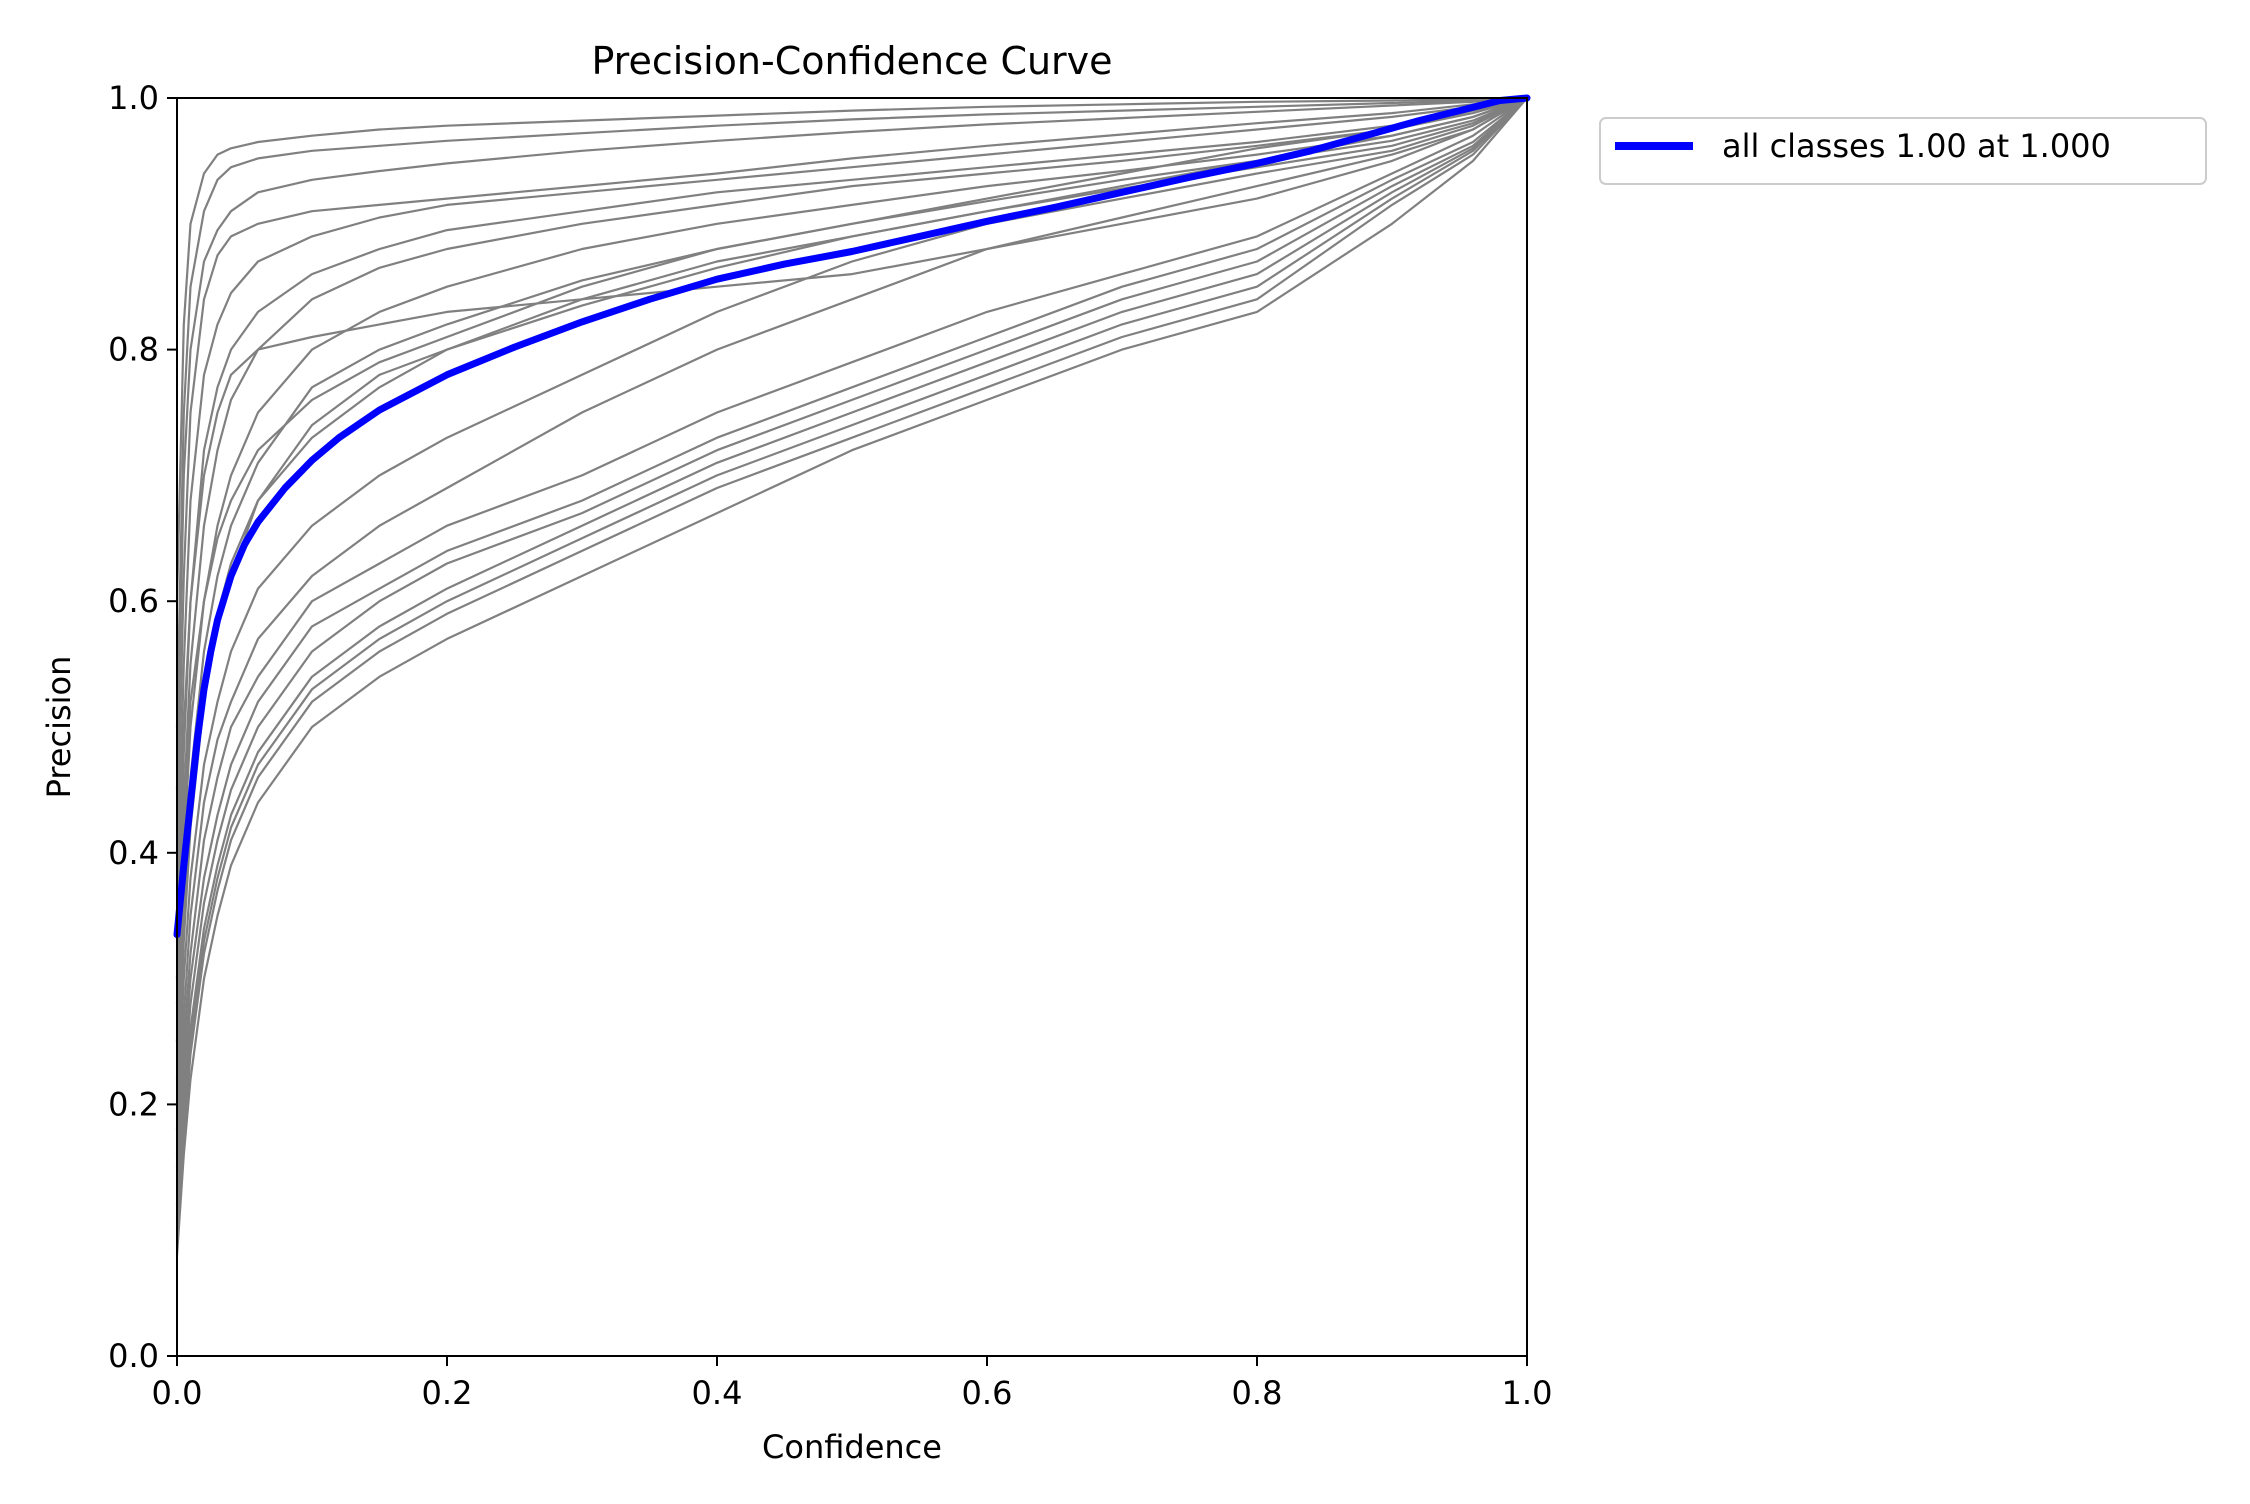 The image size is (2250, 1504). What do you see at coordinates (177, 1393) in the screenshot?
I see `x-tick-label: 0.0` at bounding box center [177, 1393].